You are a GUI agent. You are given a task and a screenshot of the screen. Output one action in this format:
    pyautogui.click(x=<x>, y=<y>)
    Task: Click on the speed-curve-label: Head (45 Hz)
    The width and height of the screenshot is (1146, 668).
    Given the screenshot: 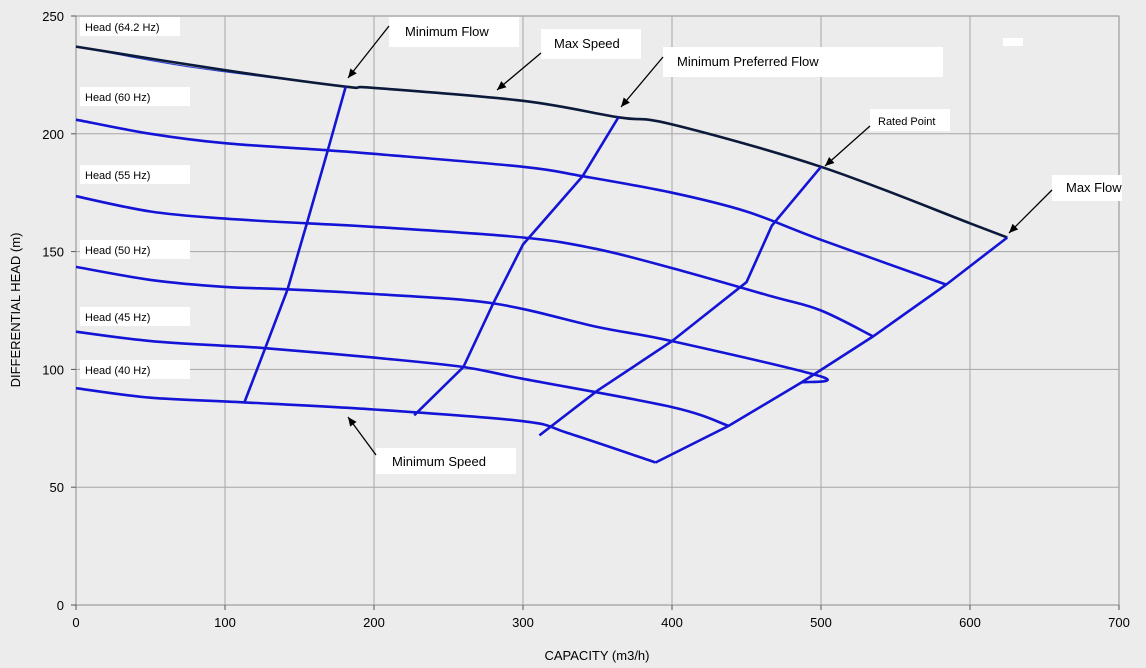 What is the action you would take?
    pyautogui.click(x=135, y=316)
    